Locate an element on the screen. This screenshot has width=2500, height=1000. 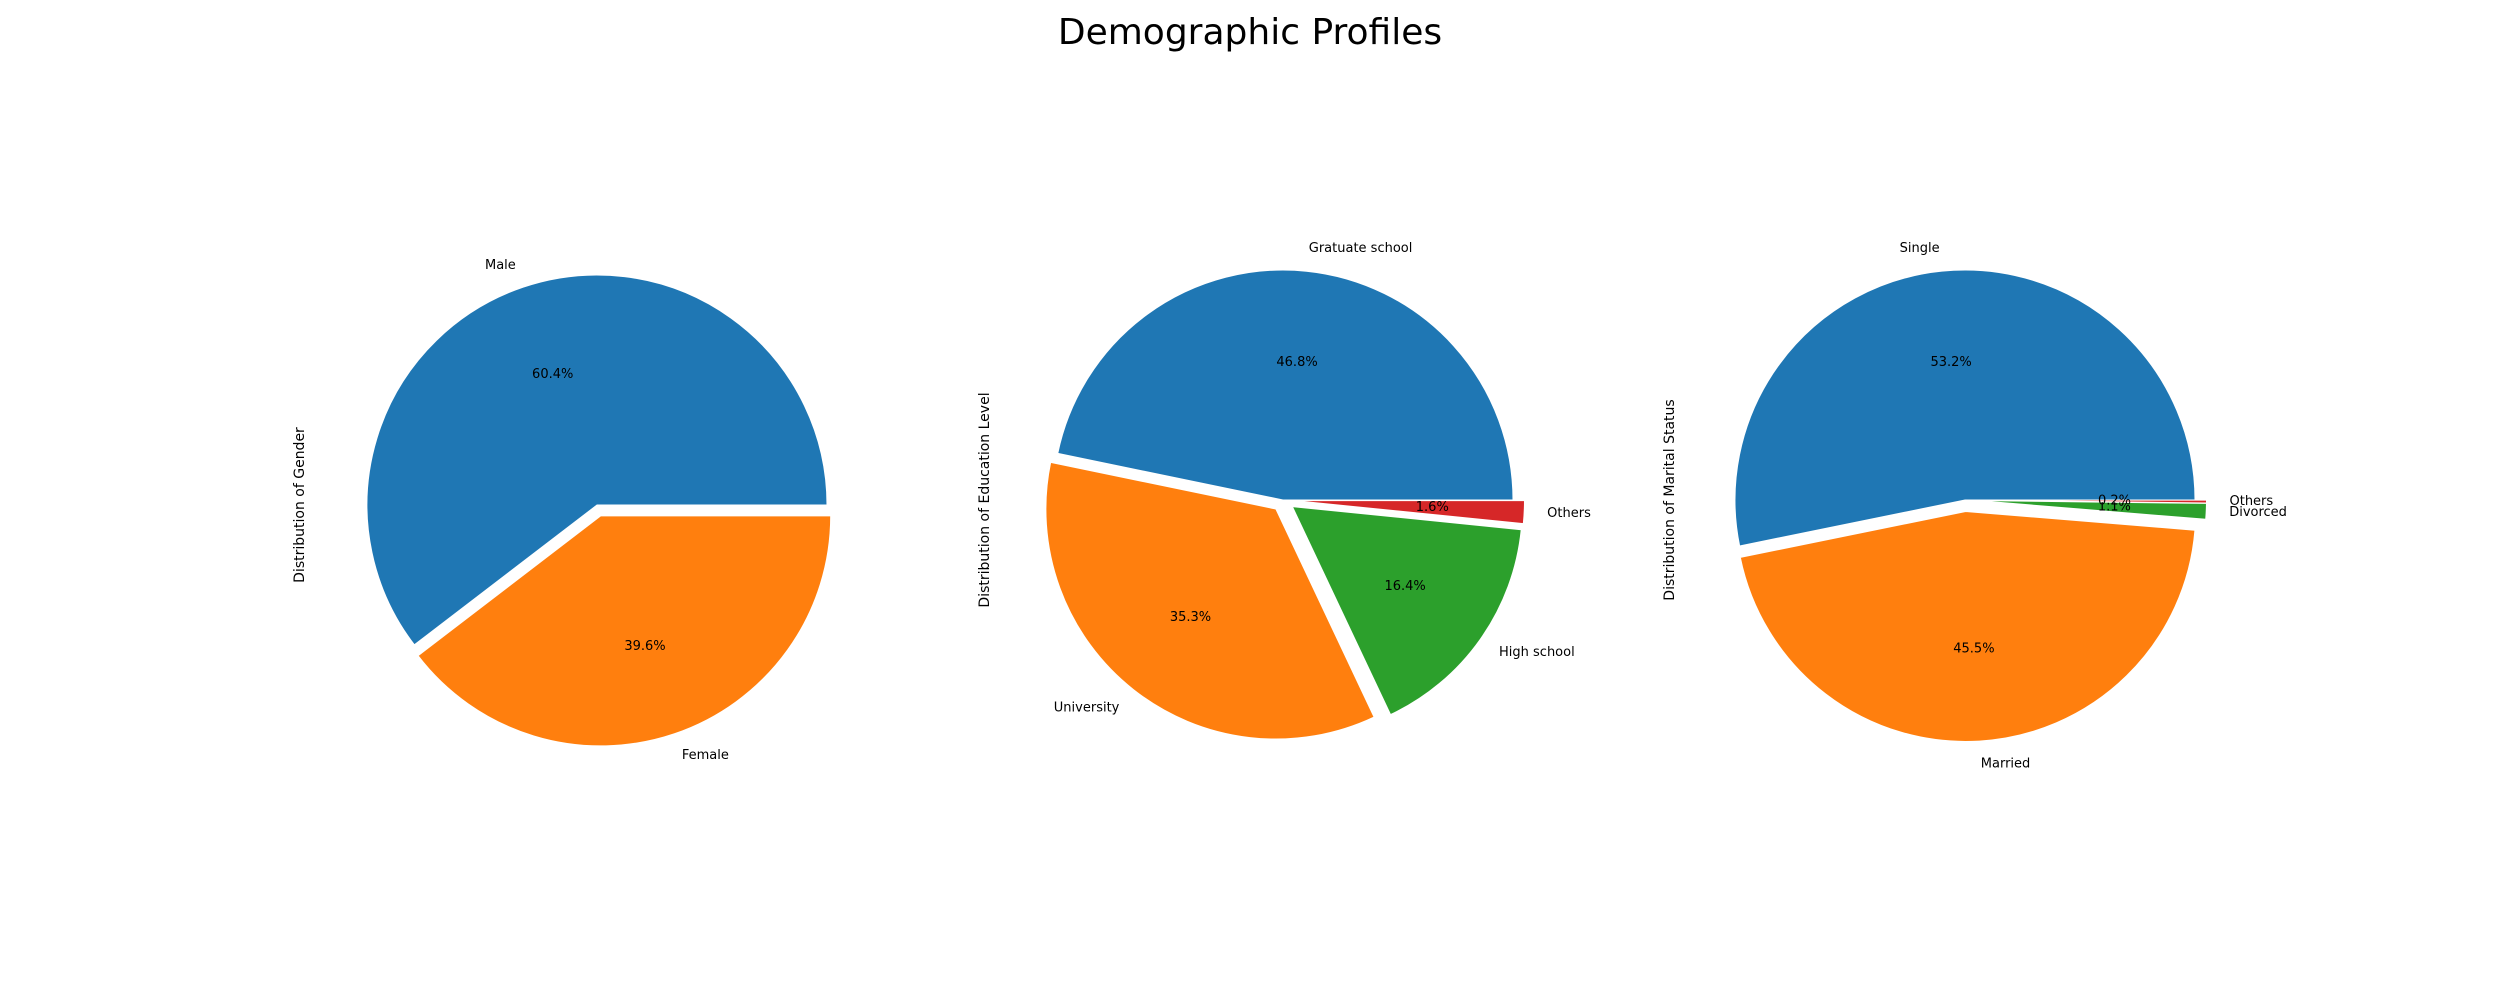
pie-category-label: Gratuate school is located at coordinates (1361, 248).